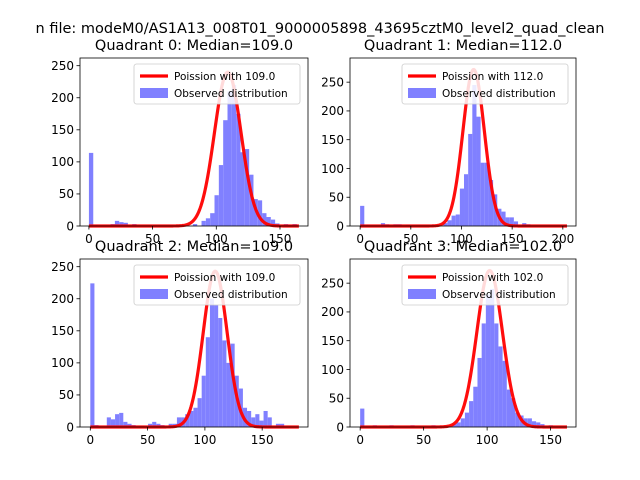 This screenshot has width=640, height=480. I want to click on legend: Poission with 102.0 Observed distribution, so click(485, 285).